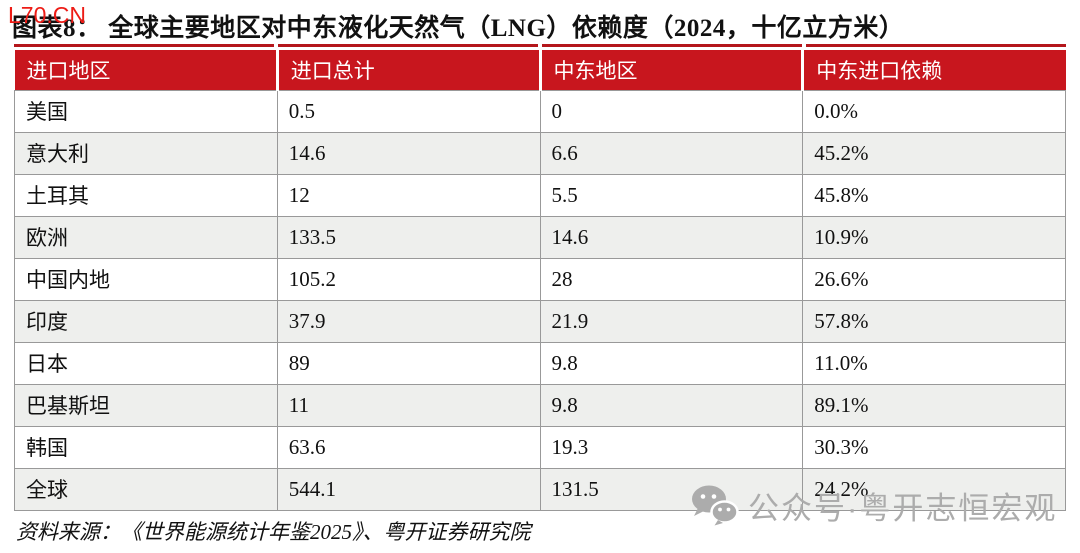  I want to click on region-cell: 土耳其, so click(146, 195).